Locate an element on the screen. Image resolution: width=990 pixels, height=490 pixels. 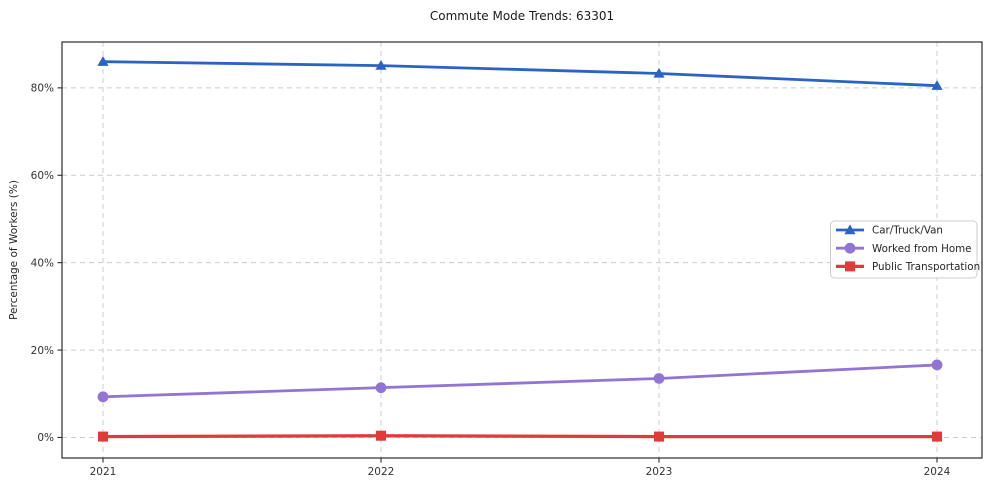
y-tick-label: 0% is located at coordinates (45, 438).